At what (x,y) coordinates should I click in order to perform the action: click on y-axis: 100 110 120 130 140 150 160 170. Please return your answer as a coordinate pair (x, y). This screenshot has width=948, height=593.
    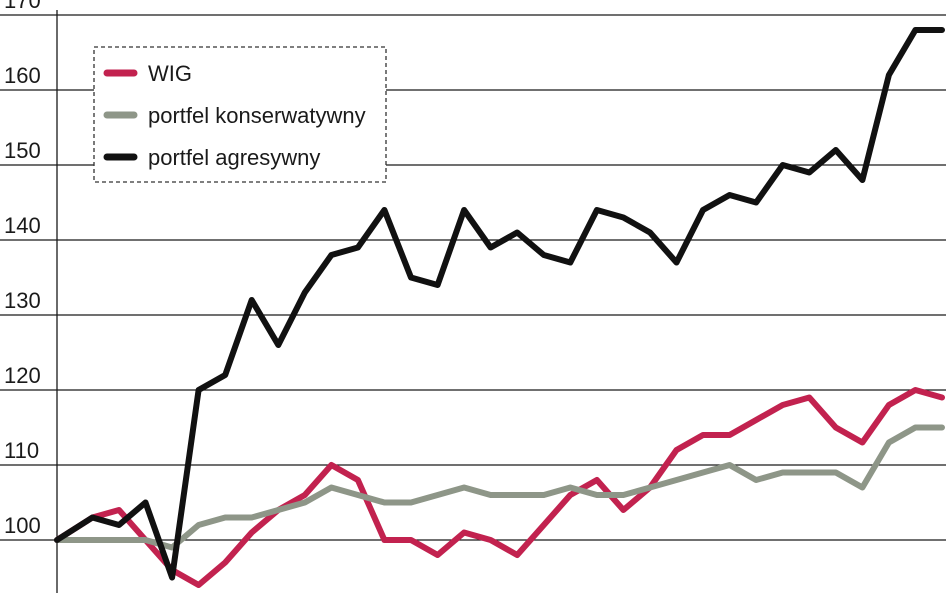
    Looking at the image, I should click on (31, 296).